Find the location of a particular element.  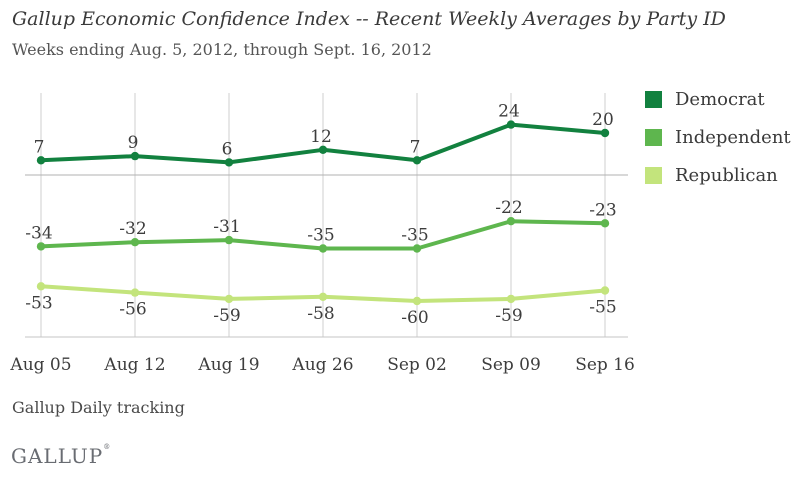

democrat-swatch-icon is located at coordinates (653, 99).